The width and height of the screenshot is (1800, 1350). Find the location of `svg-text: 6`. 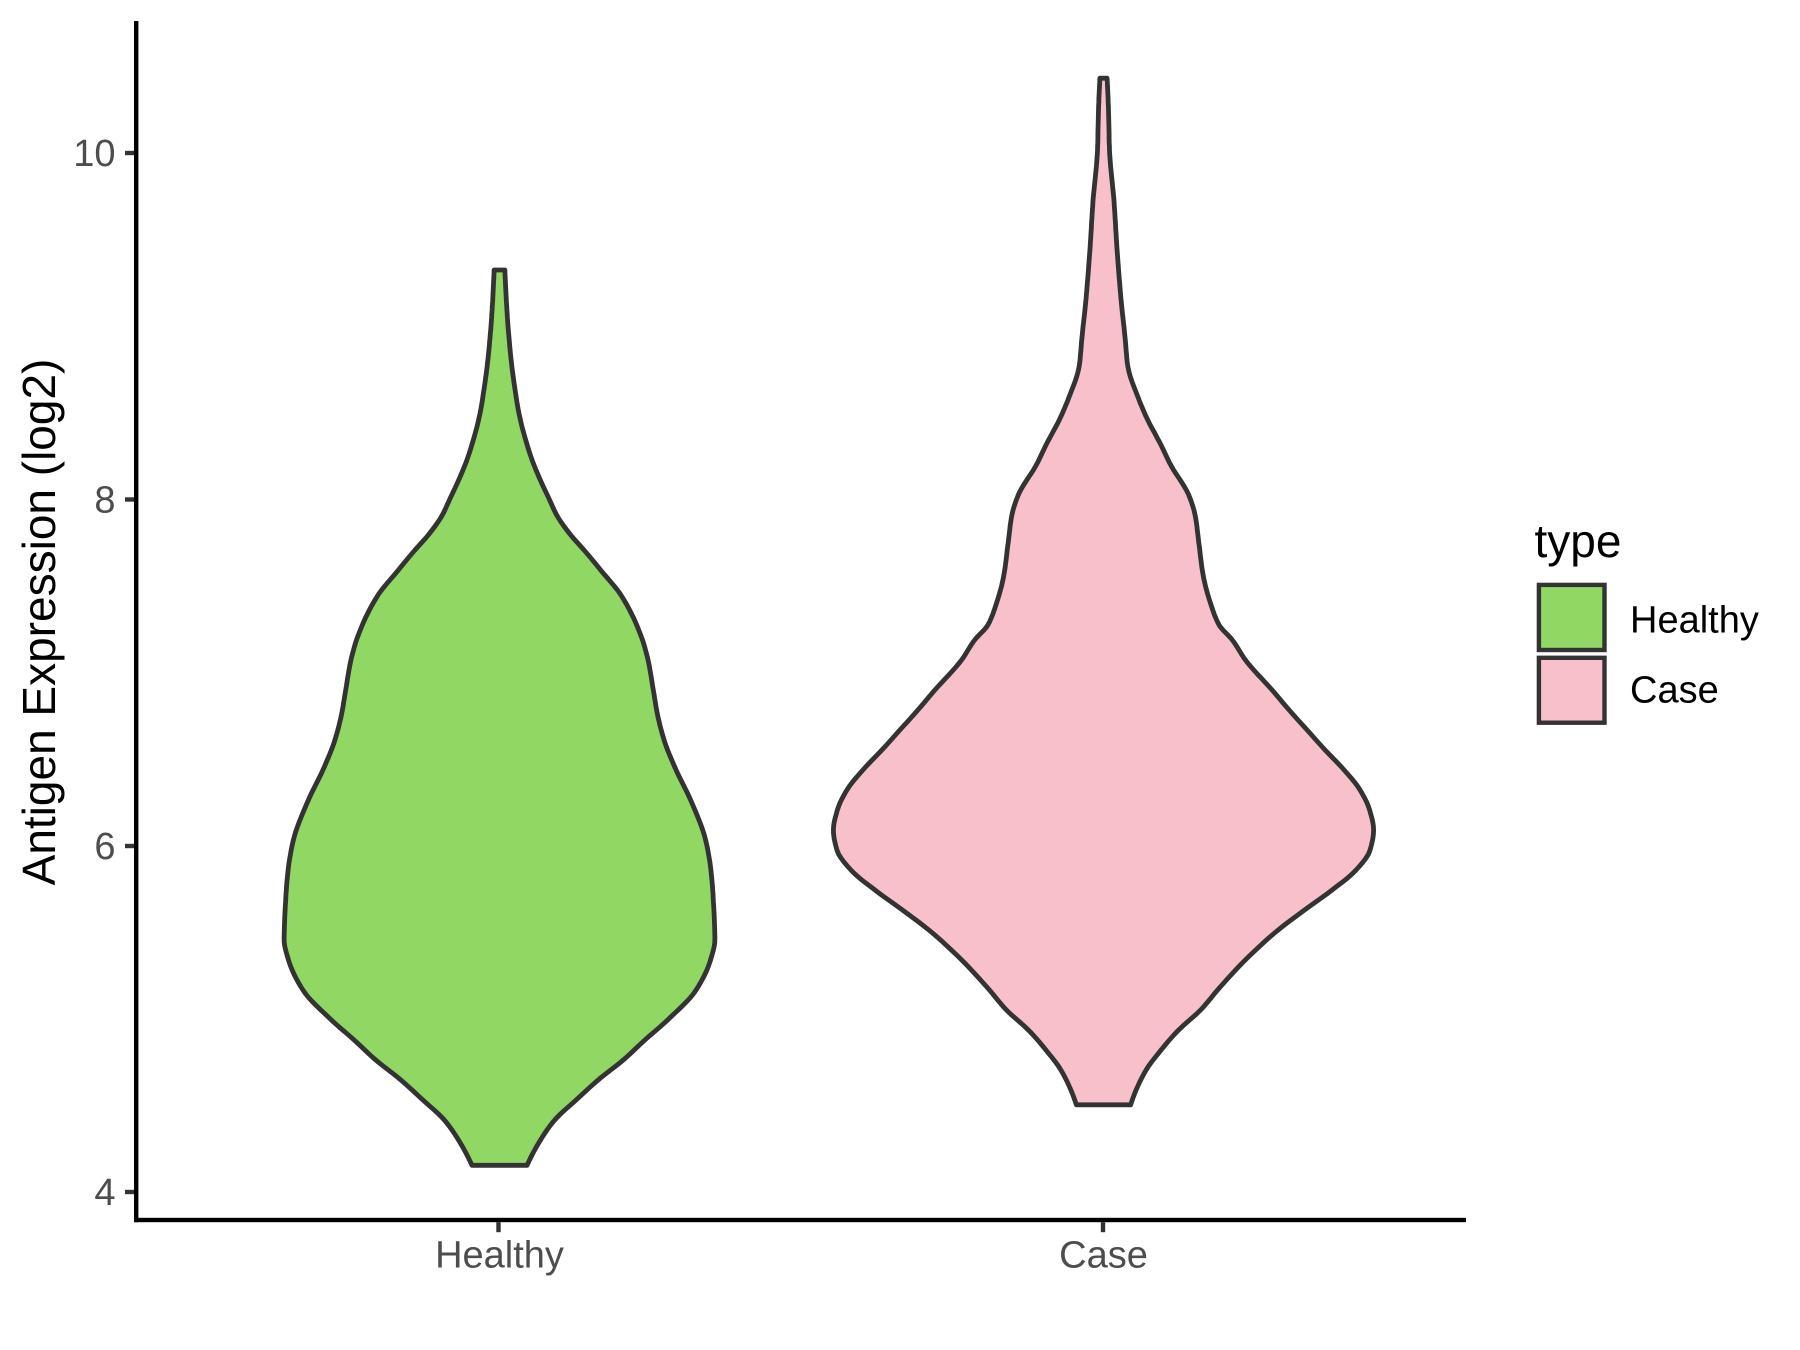

svg-text: 6 is located at coordinates (104, 847).